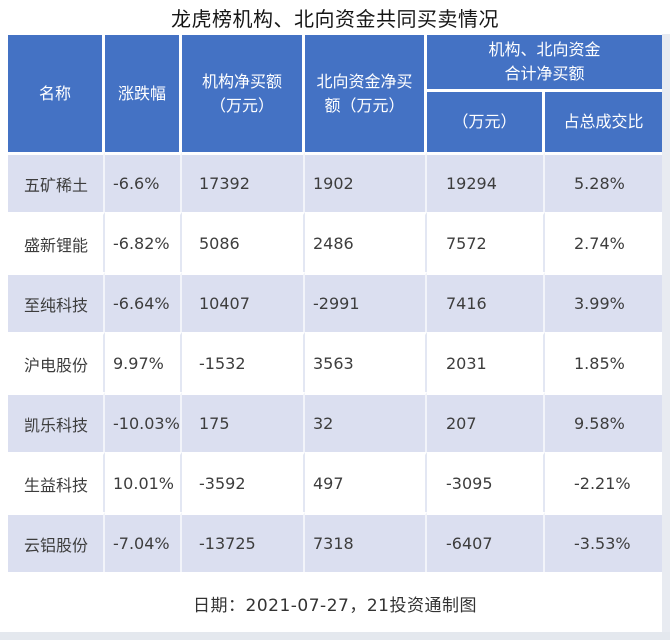 The width and height of the screenshot is (670, 640). Describe the element at coordinates (335, 19) in the screenshot. I see `page-title: 龙虎榜机构、北向资金共同买卖情况` at that location.